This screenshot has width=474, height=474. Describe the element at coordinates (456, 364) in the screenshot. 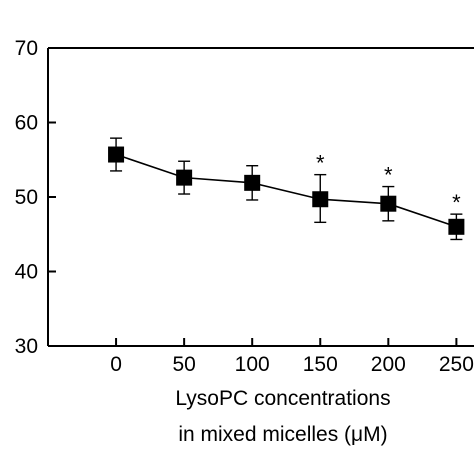

I see `x-tick-label: 250` at that location.